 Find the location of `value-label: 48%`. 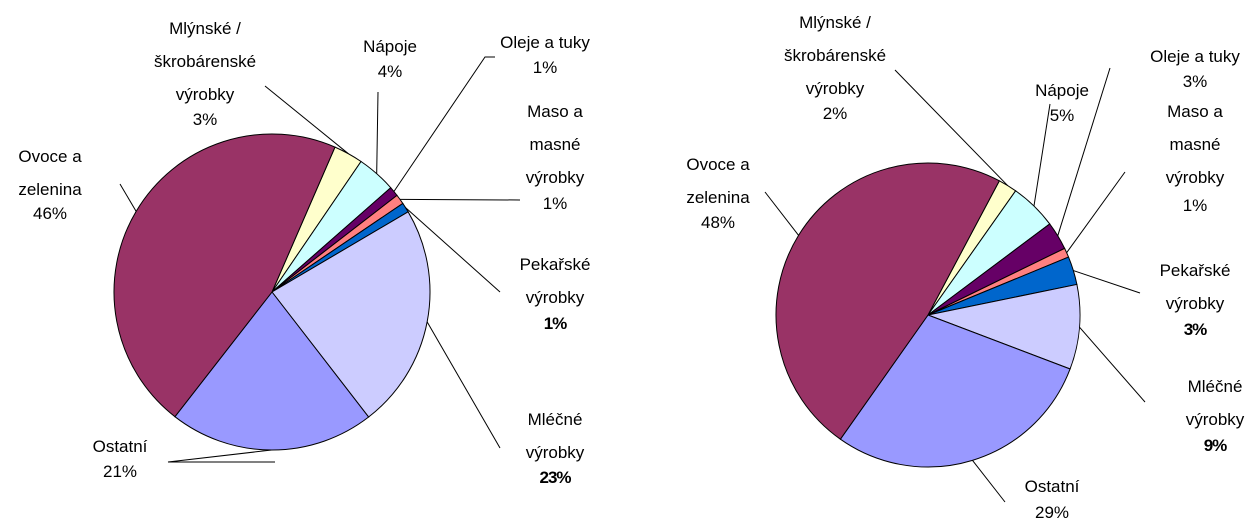

value-label: 48% is located at coordinates (718, 222).